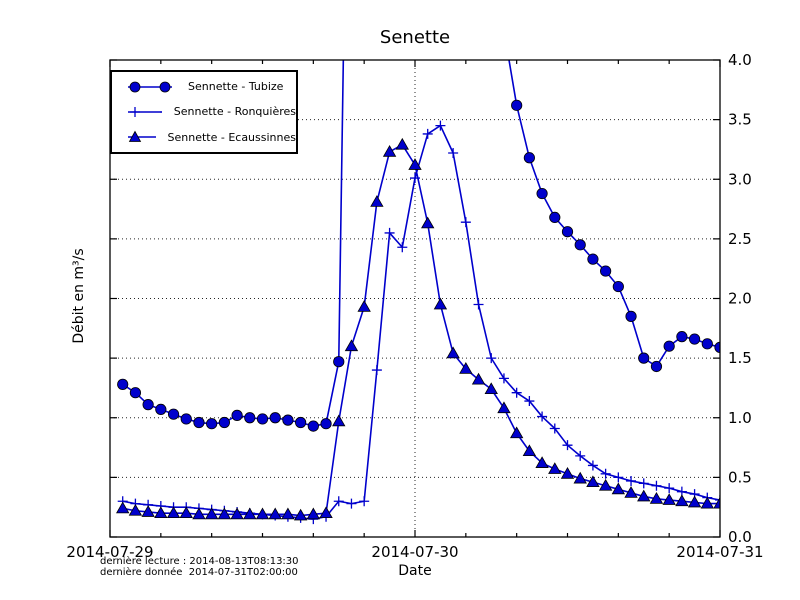  Describe the element at coordinates (740, 120) in the screenshot. I see `y-tick-label-3.5: 3.5` at that location.